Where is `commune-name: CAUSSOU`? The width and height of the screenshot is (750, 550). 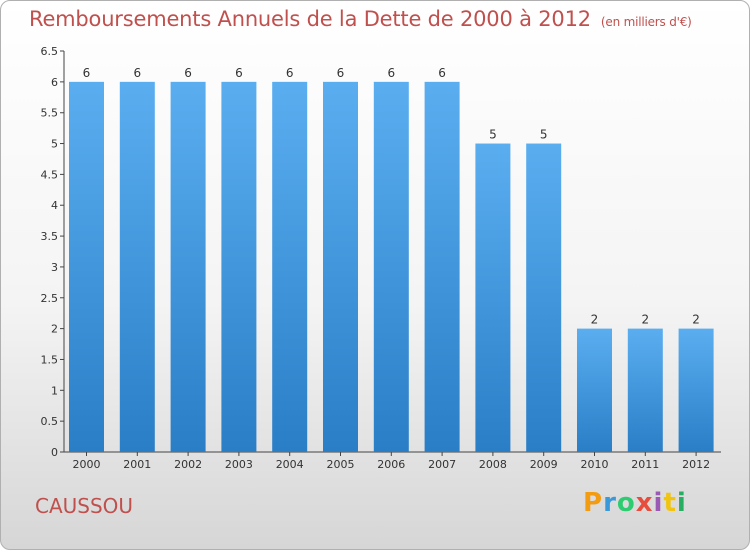
commune-name: CAUSSOU is located at coordinates (84, 506).